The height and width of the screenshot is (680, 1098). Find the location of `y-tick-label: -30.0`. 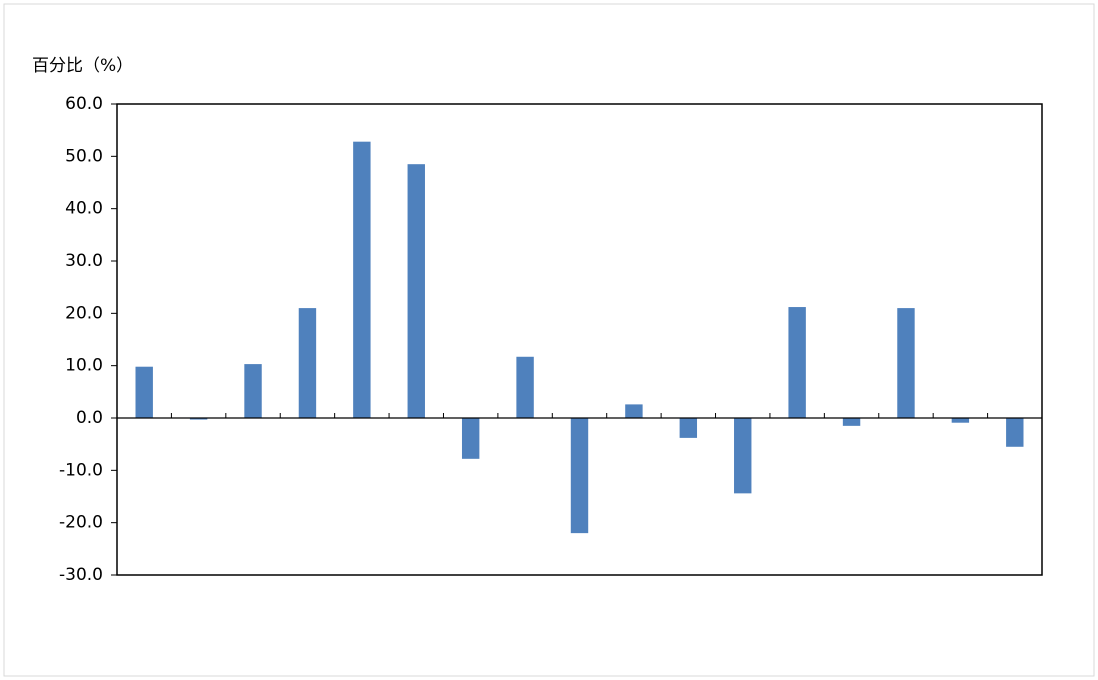

y-tick-label: -30.0 is located at coordinates (81, 575).